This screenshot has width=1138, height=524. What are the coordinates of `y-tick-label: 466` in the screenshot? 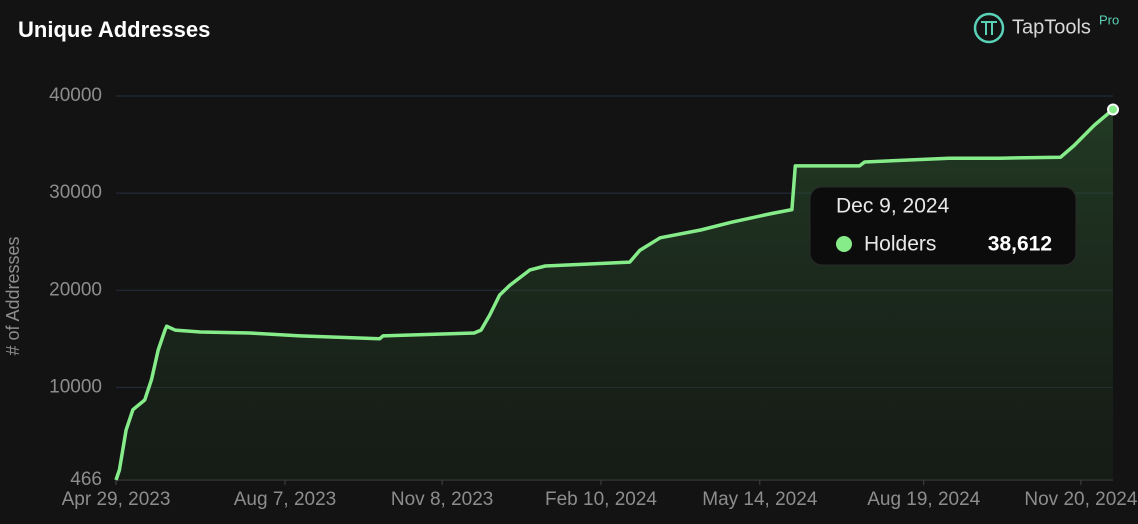 It's located at (86, 479).